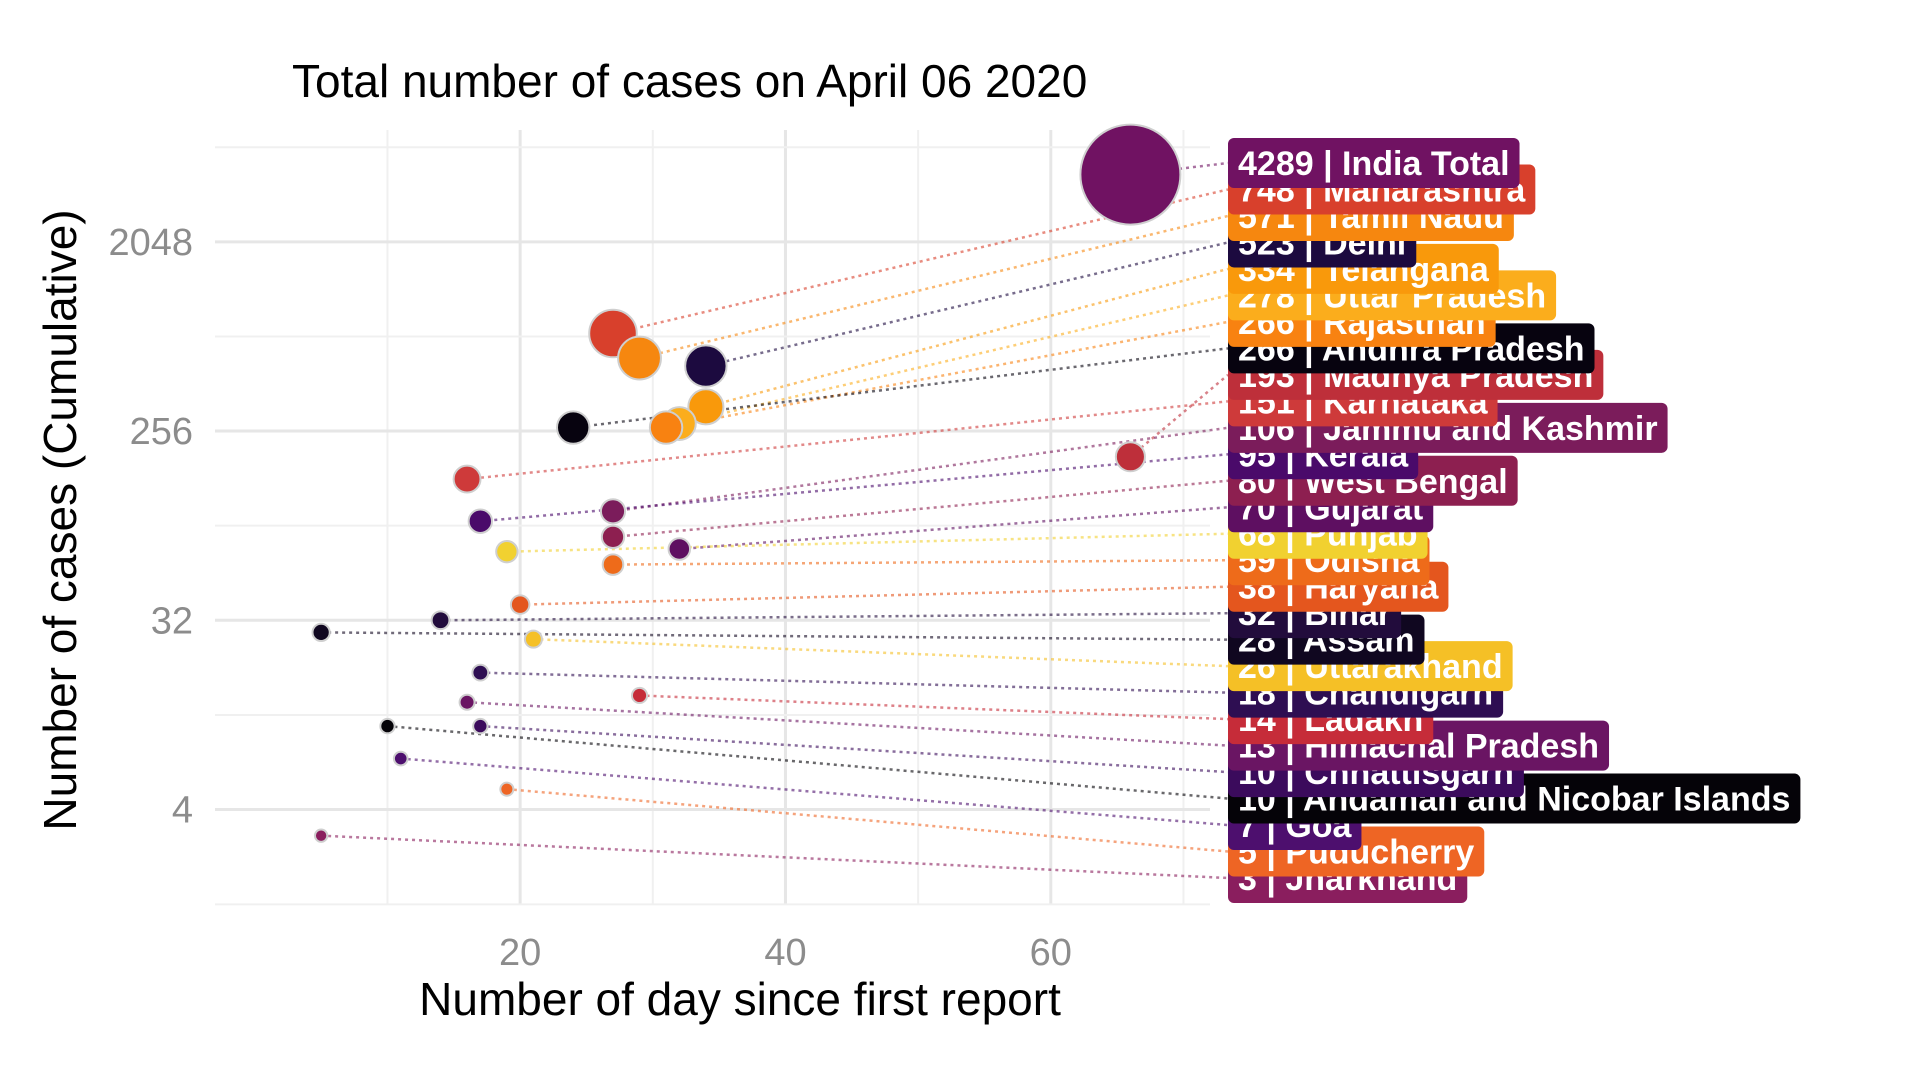  I want to click on x-tick-labels: 20 40 60, so click(785, 953).